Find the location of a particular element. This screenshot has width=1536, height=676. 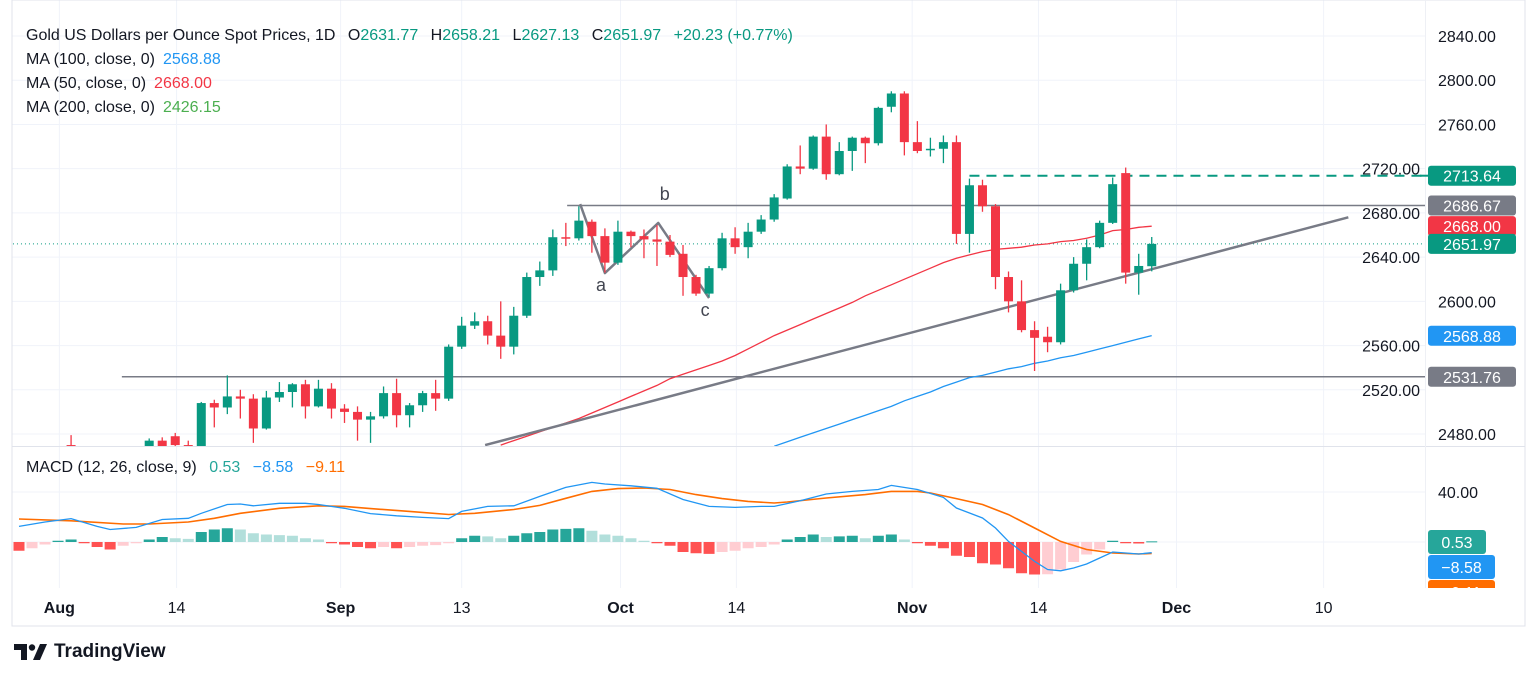

price-label-text: 2668.00 is located at coordinates (1472, 227).